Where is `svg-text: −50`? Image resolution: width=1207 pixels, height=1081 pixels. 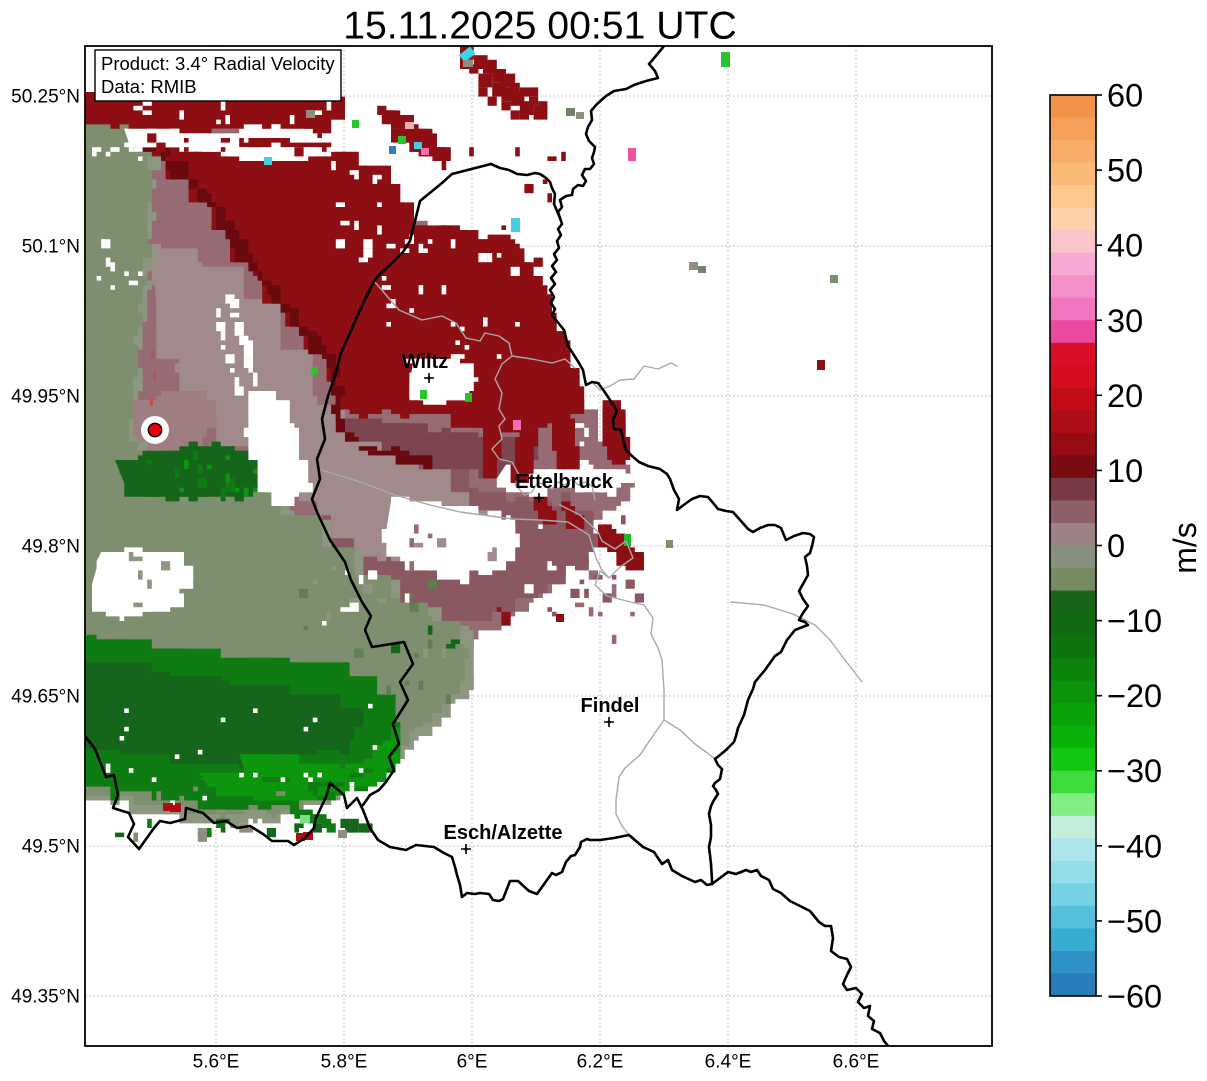 svg-text: −50 is located at coordinates (1134, 921).